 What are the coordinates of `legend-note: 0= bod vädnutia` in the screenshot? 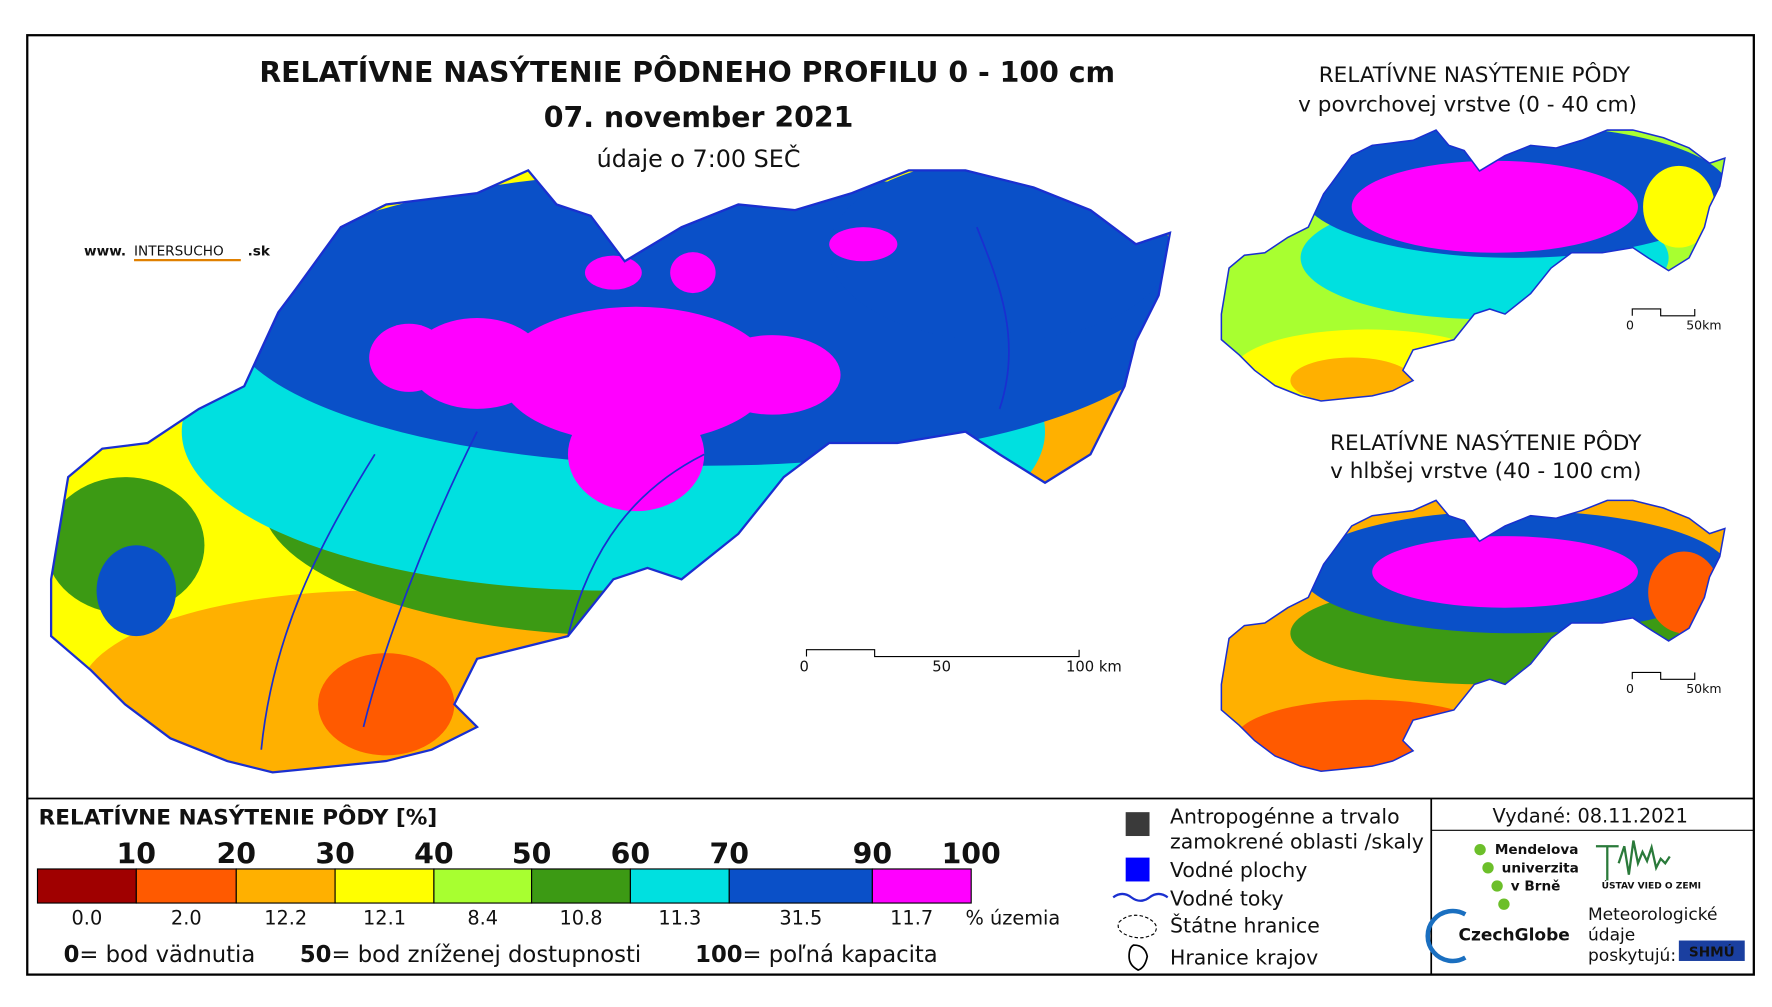 It's located at (160, 955).